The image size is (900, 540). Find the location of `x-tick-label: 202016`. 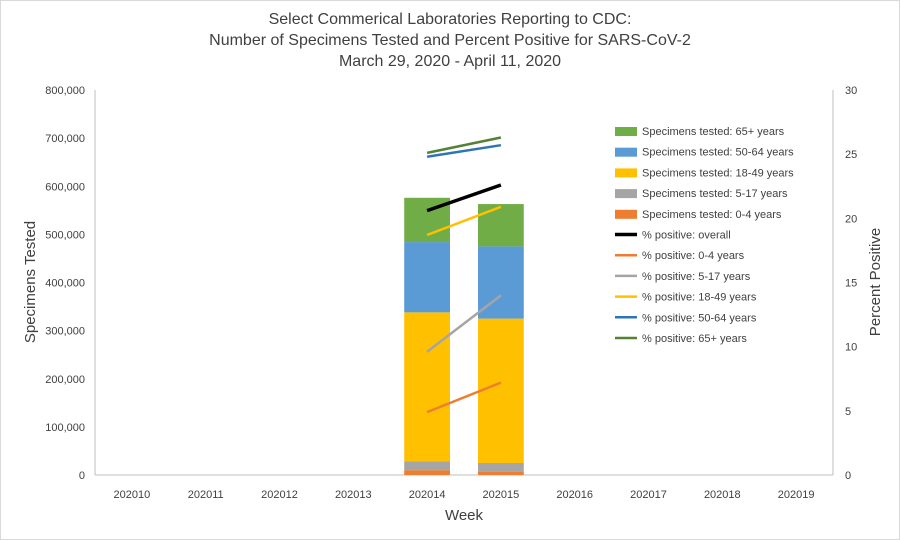

x-tick-label: 202016 is located at coordinates (574, 495).